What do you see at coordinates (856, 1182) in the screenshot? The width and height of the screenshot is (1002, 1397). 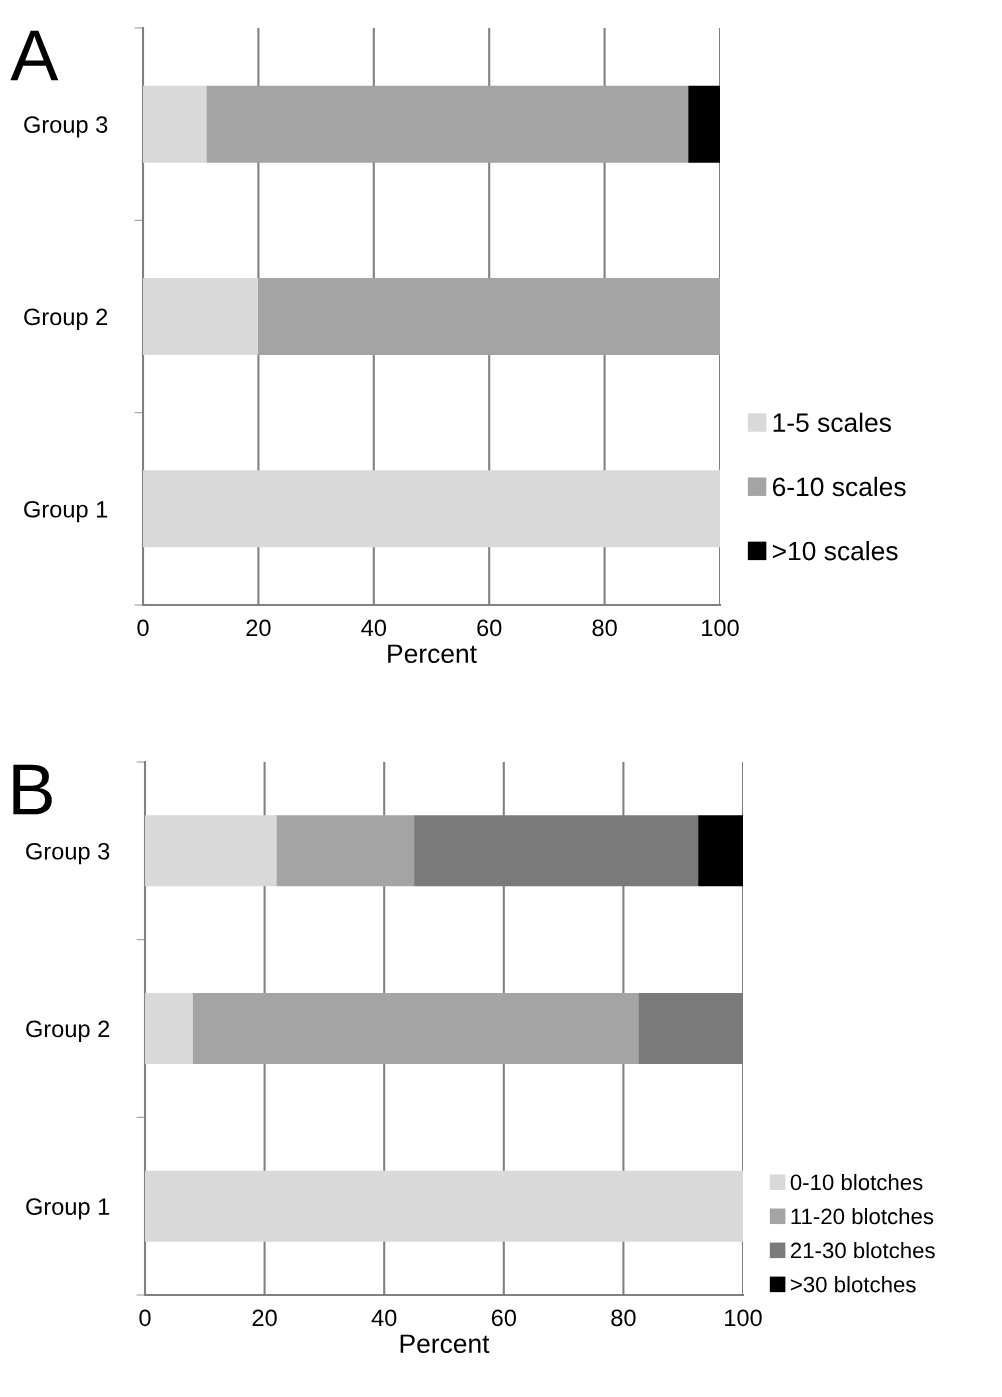 I see `legend-label: 0-10 blotches` at bounding box center [856, 1182].